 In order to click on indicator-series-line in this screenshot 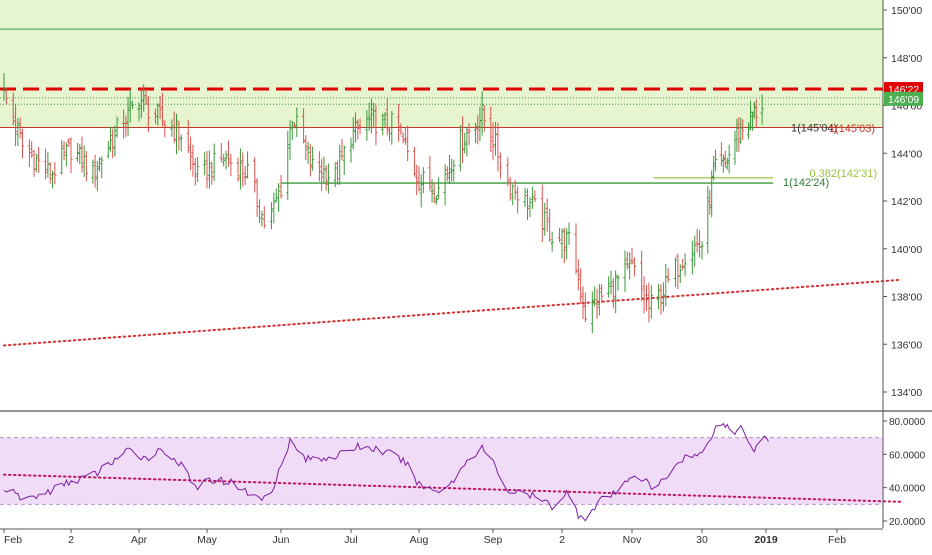, I will do `click(386, 472)`.